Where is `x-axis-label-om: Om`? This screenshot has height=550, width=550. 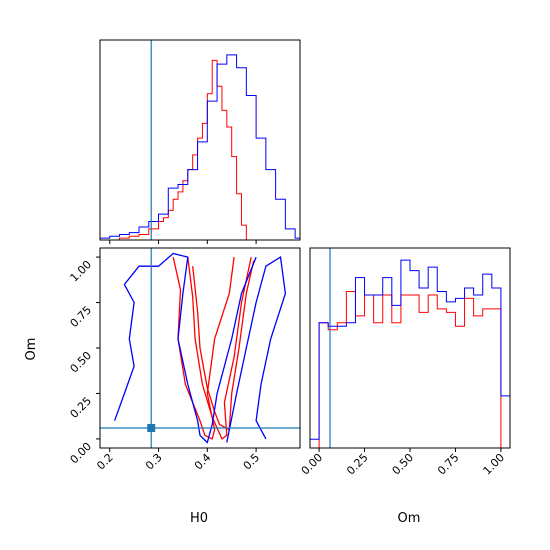
x-axis-label-om: Om is located at coordinates (409, 518).